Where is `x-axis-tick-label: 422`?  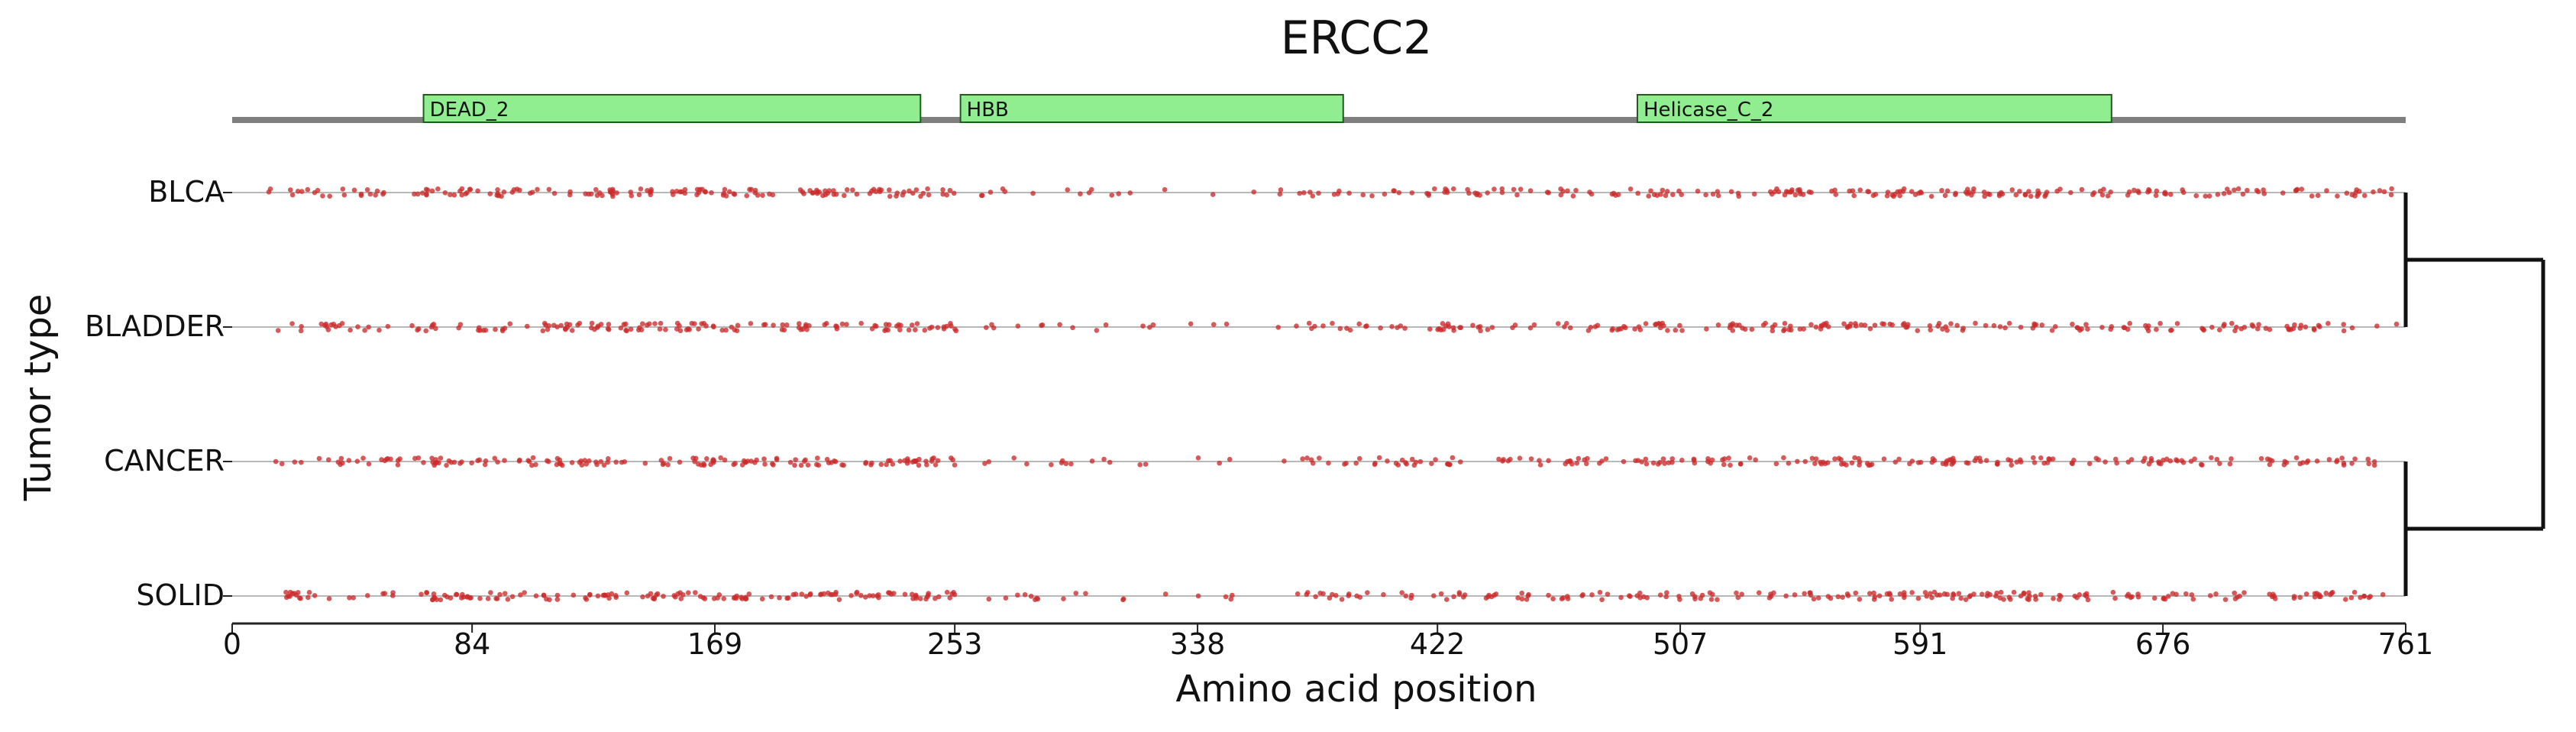
x-axis-tick-label: 422 is located at coordinates (1438, 644).